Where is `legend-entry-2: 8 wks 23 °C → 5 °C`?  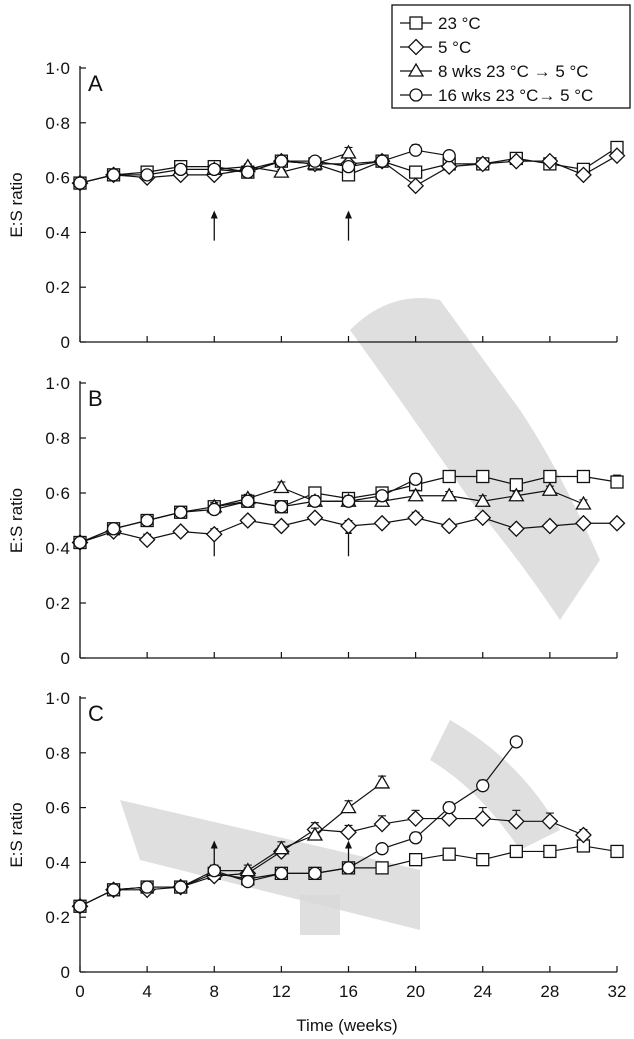
legend-entry-2: 8 wks 23 °C → 5 °C is located at coordinates (494, 71).